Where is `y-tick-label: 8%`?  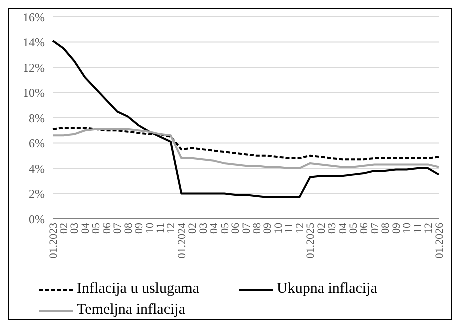
y-tick-label: 8% is located at coordinates (37, 118).